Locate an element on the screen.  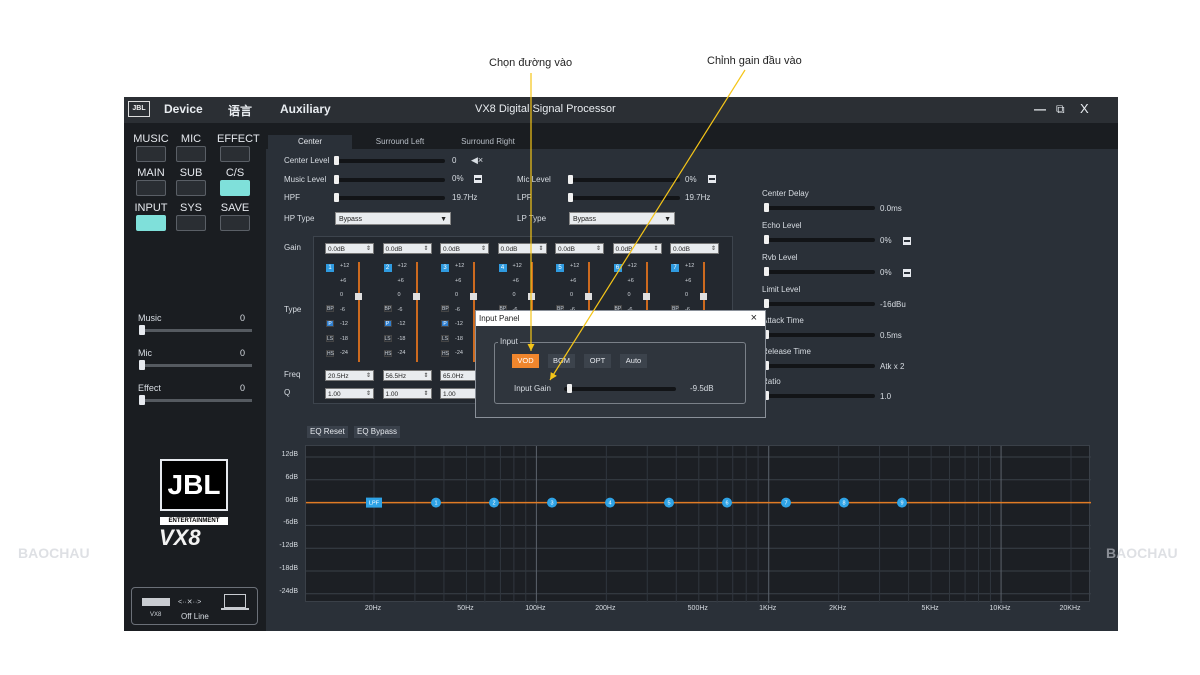
input-gain-slider is located at coordinates (620, 389).